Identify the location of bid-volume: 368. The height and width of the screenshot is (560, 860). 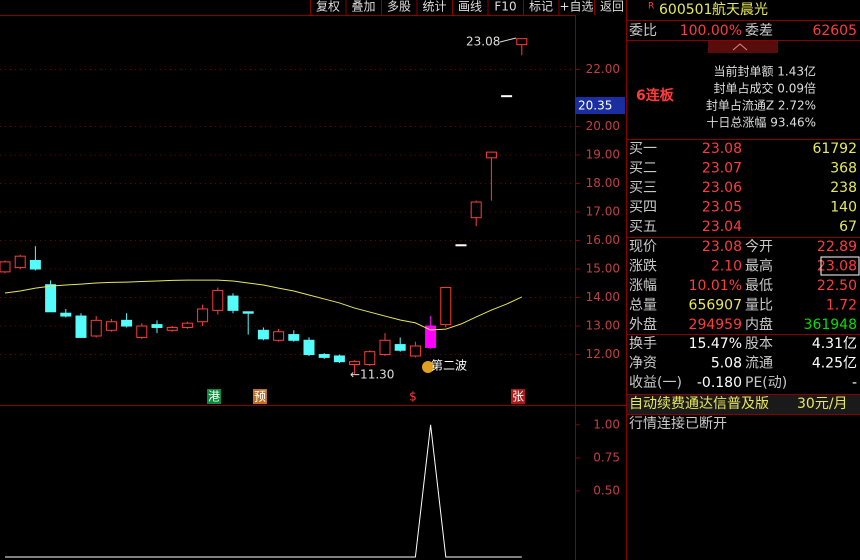
(843, 169).